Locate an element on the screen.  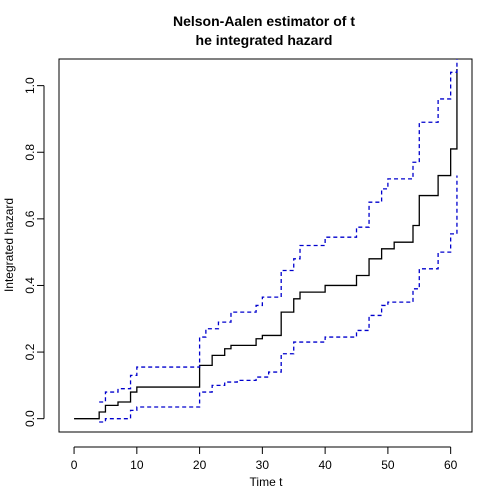
x-axis: 0 10 20 30 40 50 60 is located at coordinates (264, 459).